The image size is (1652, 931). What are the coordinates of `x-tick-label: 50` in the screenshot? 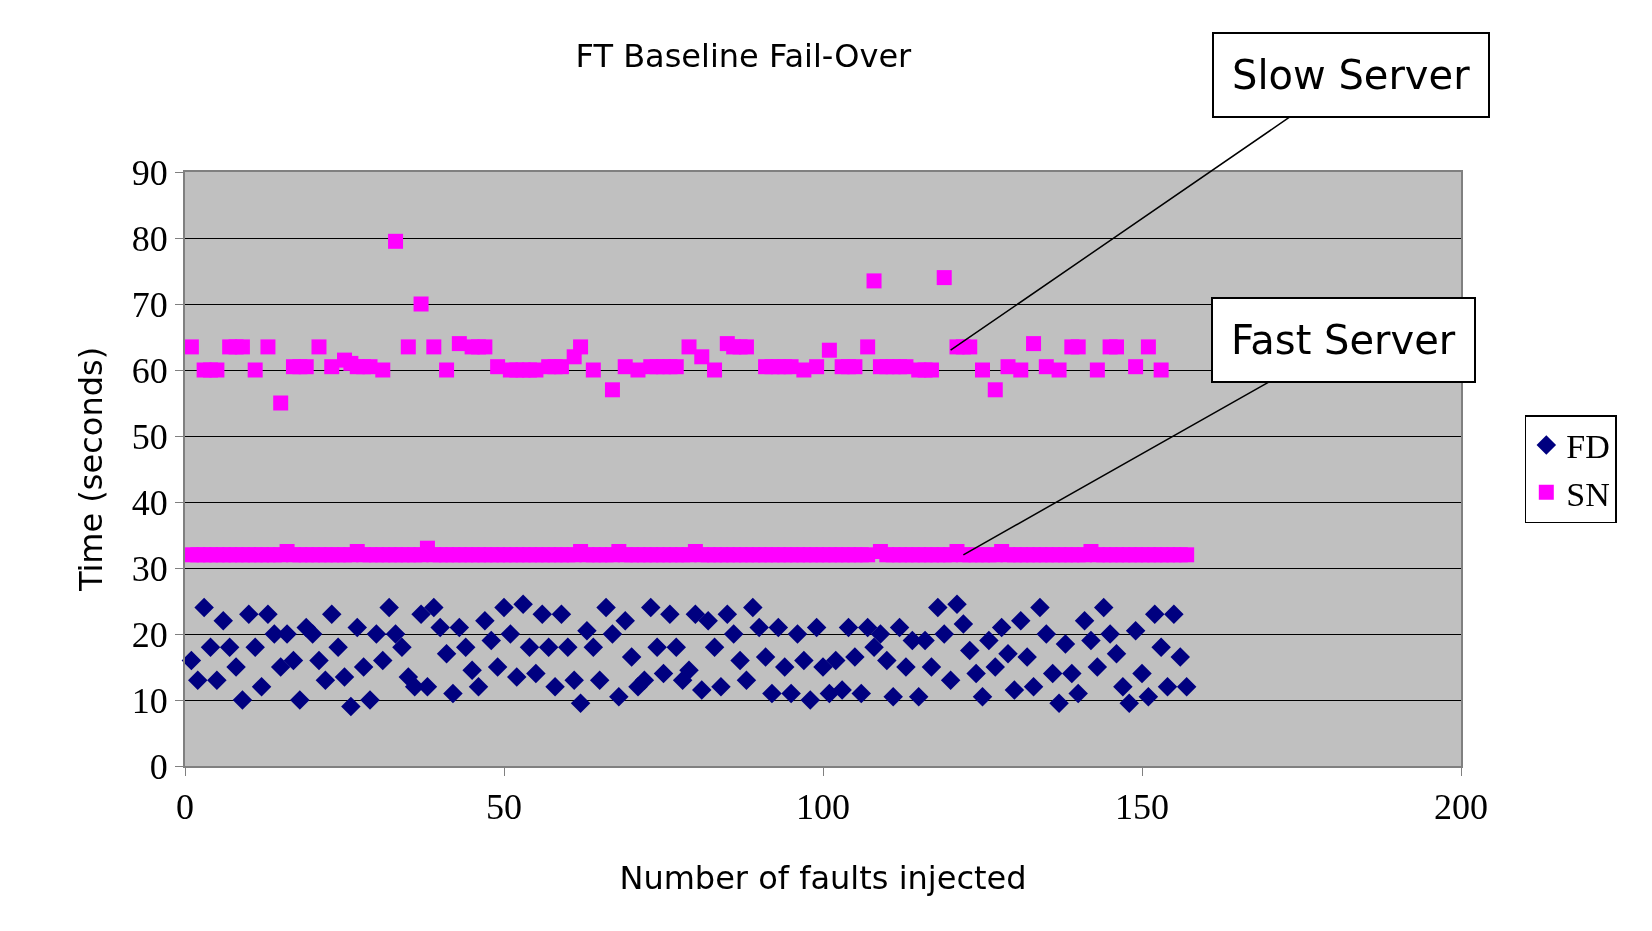 It's located at (504, 807).